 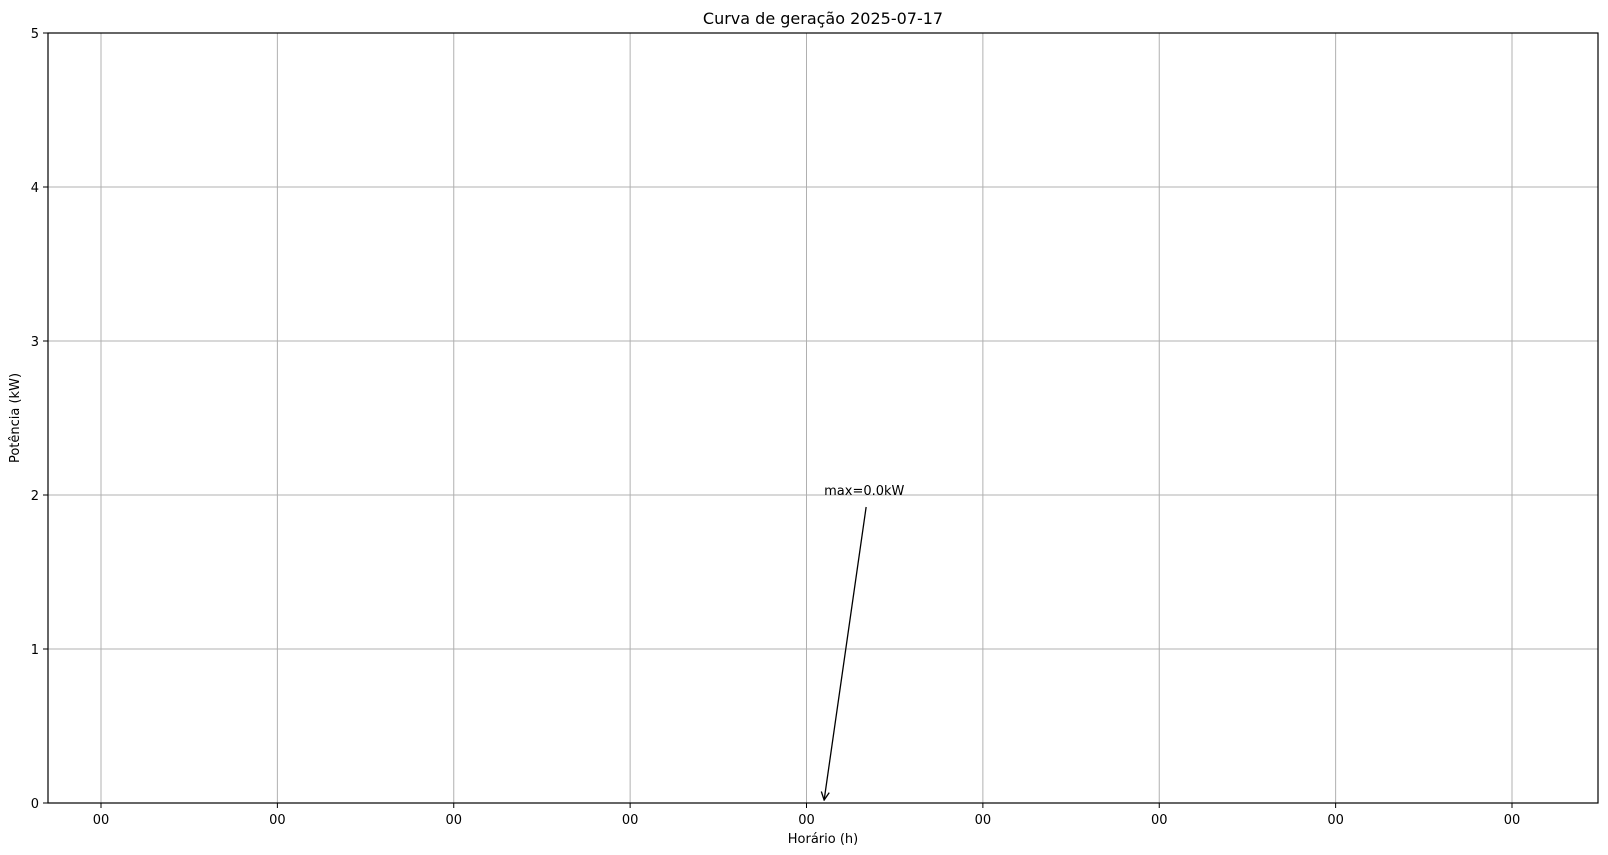 What do you see at coordinates (845, 653) in the screenshot?
I see `max-annotation-arrow` at bounding box center [845, 653].